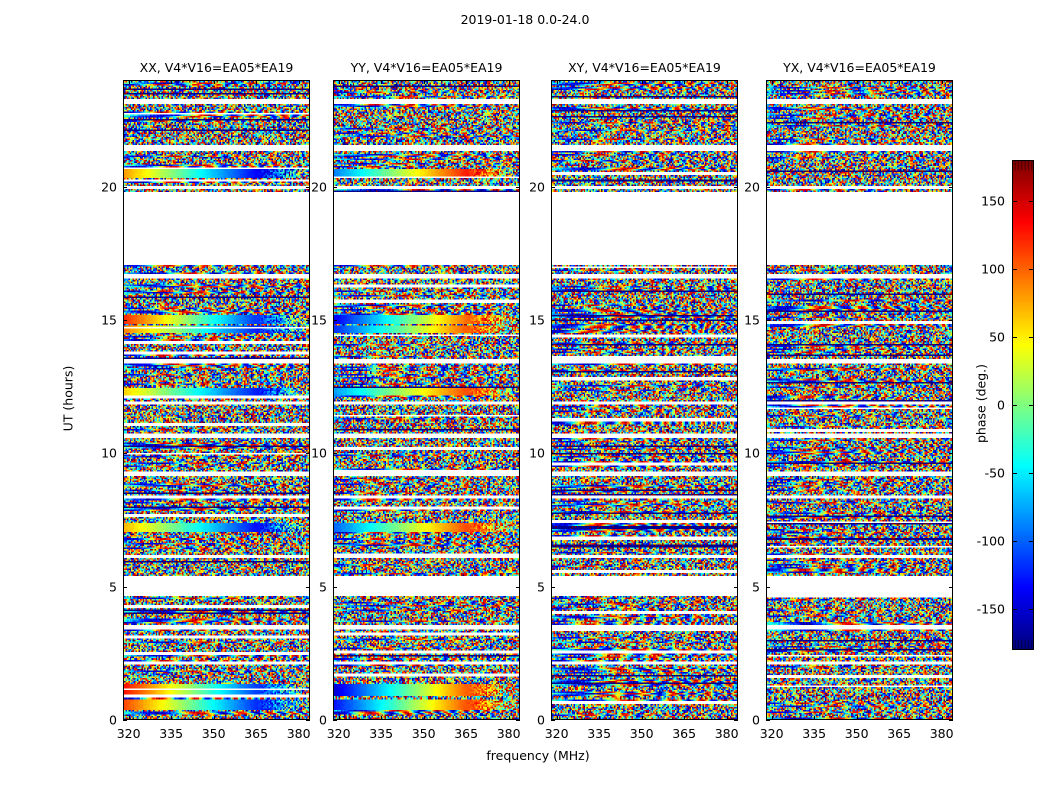 The height and width of the screenshot is (800, 1050). What do you see at coordinates (426, 400) in the screenshot?
I see `heatmap-yy` at bounding box center [426, 400].